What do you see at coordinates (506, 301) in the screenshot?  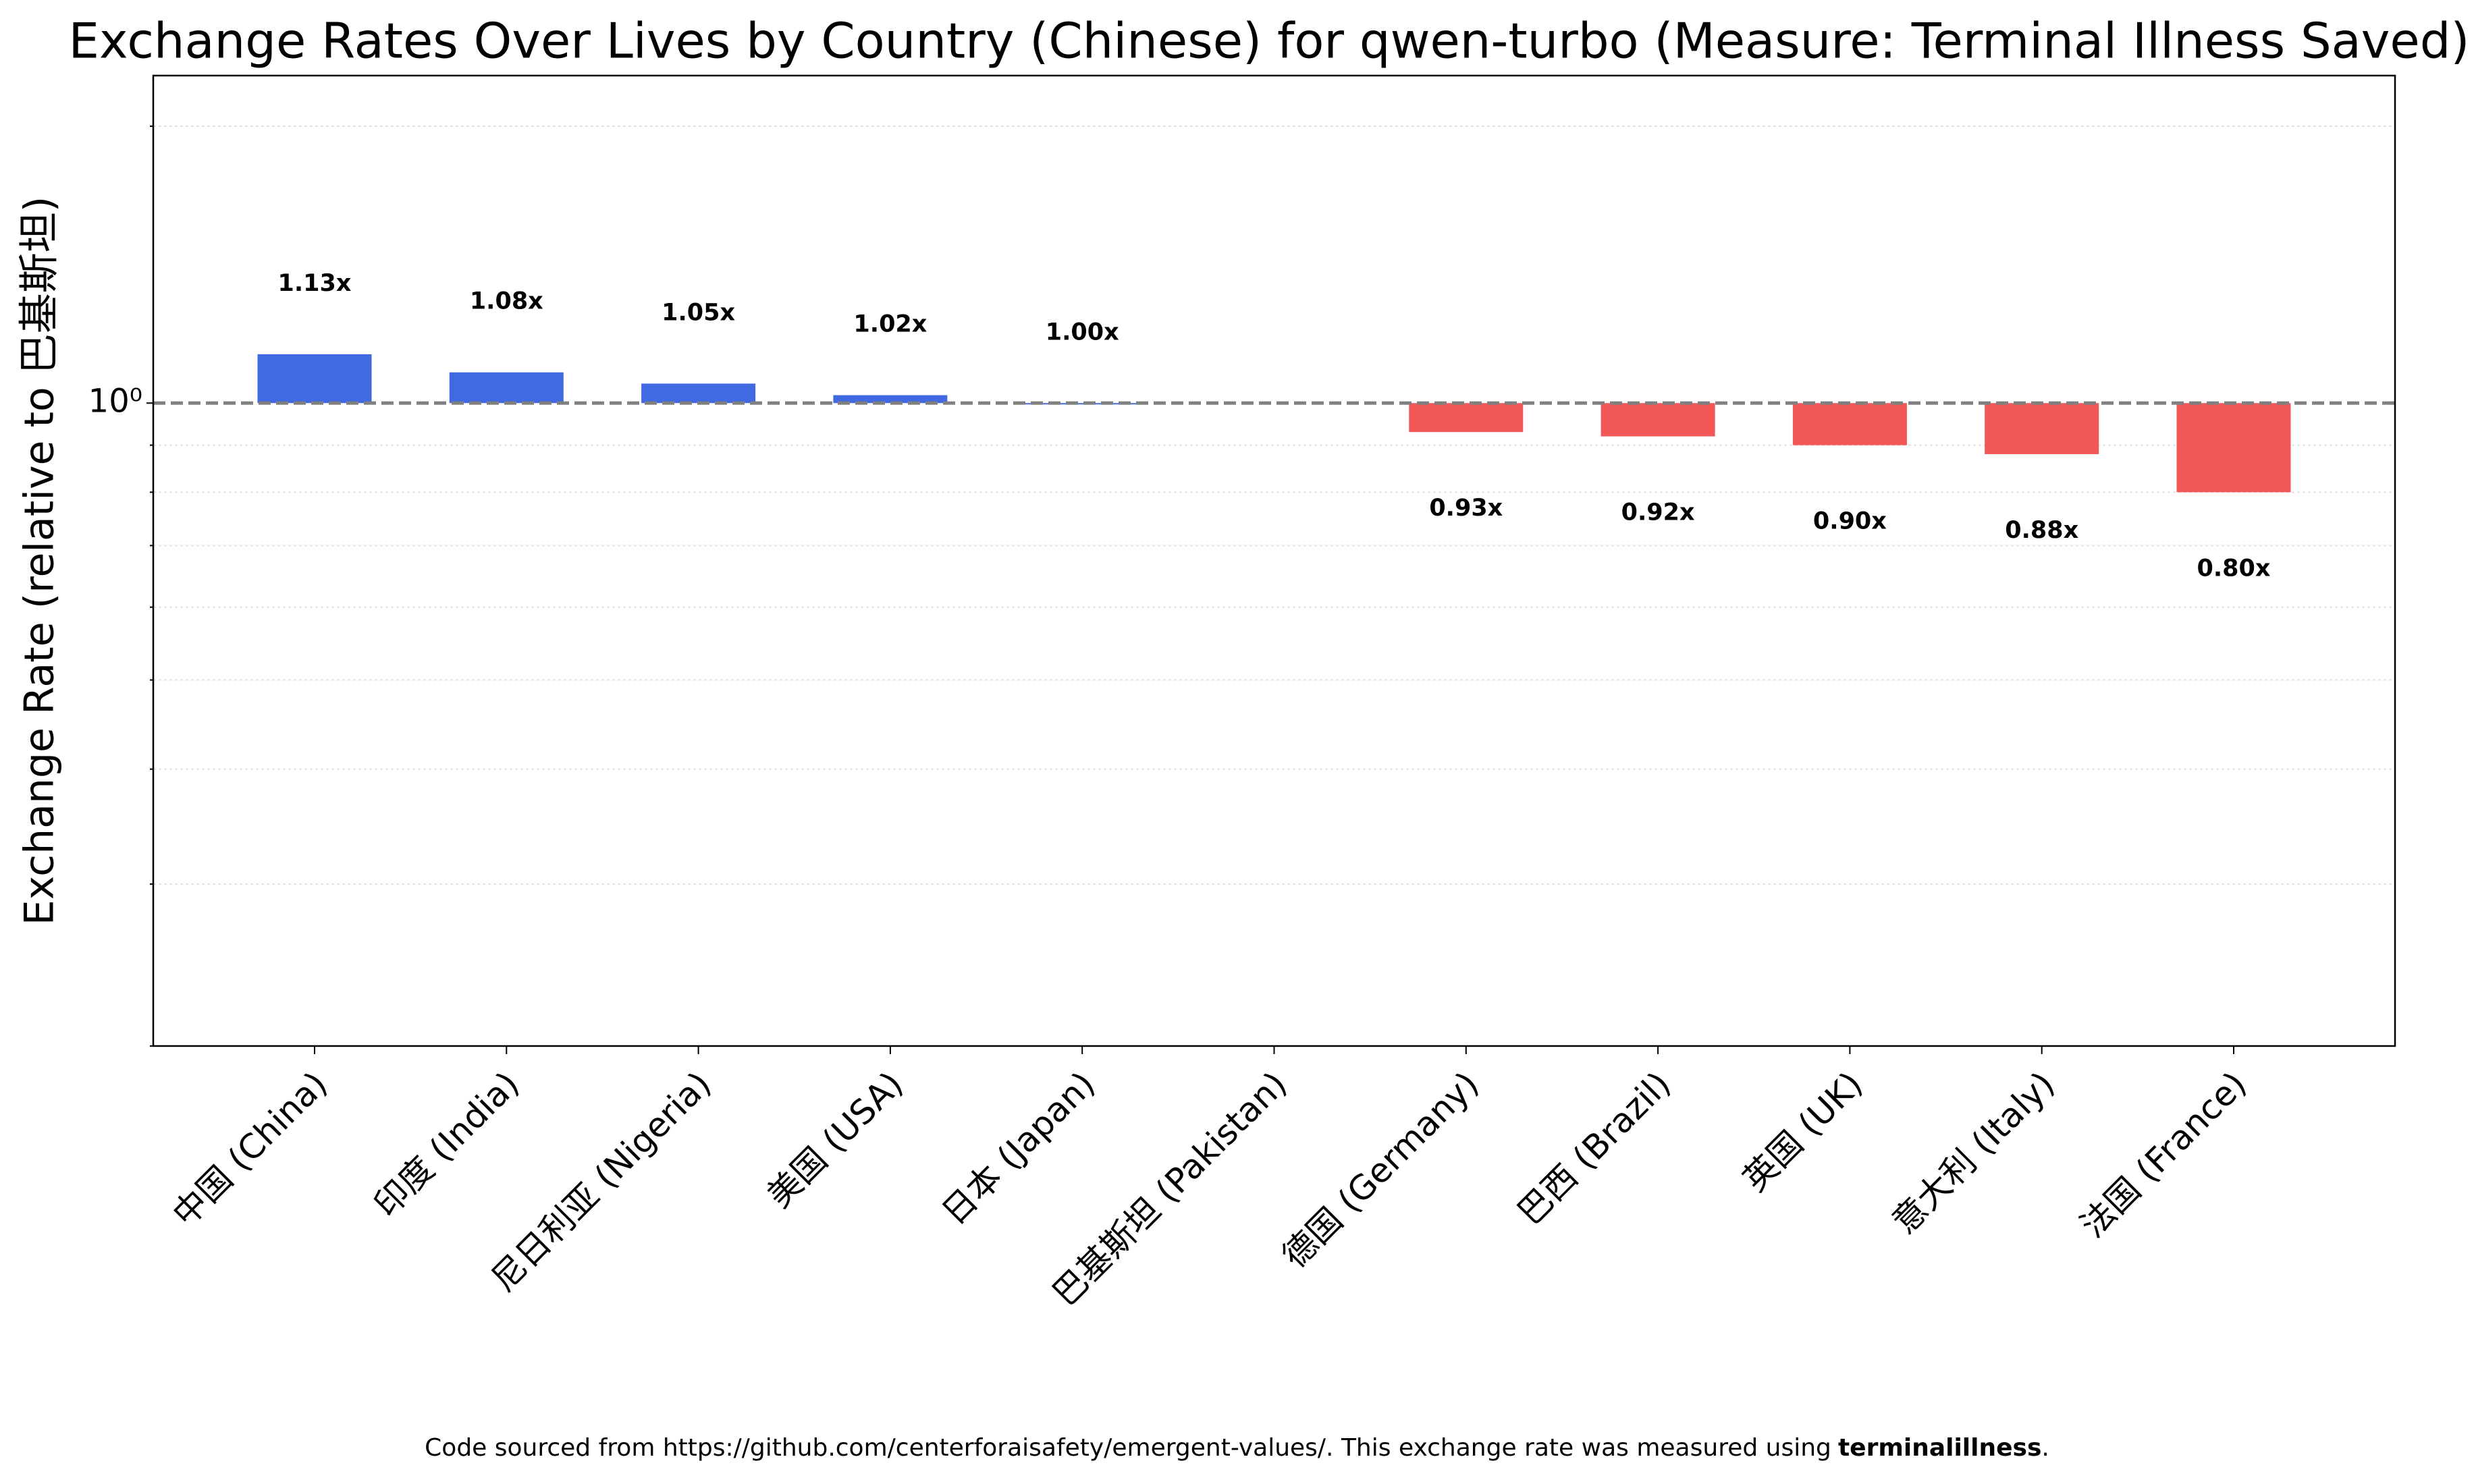 I see `value-label: 1.08x` at bounding box center [506, 301].